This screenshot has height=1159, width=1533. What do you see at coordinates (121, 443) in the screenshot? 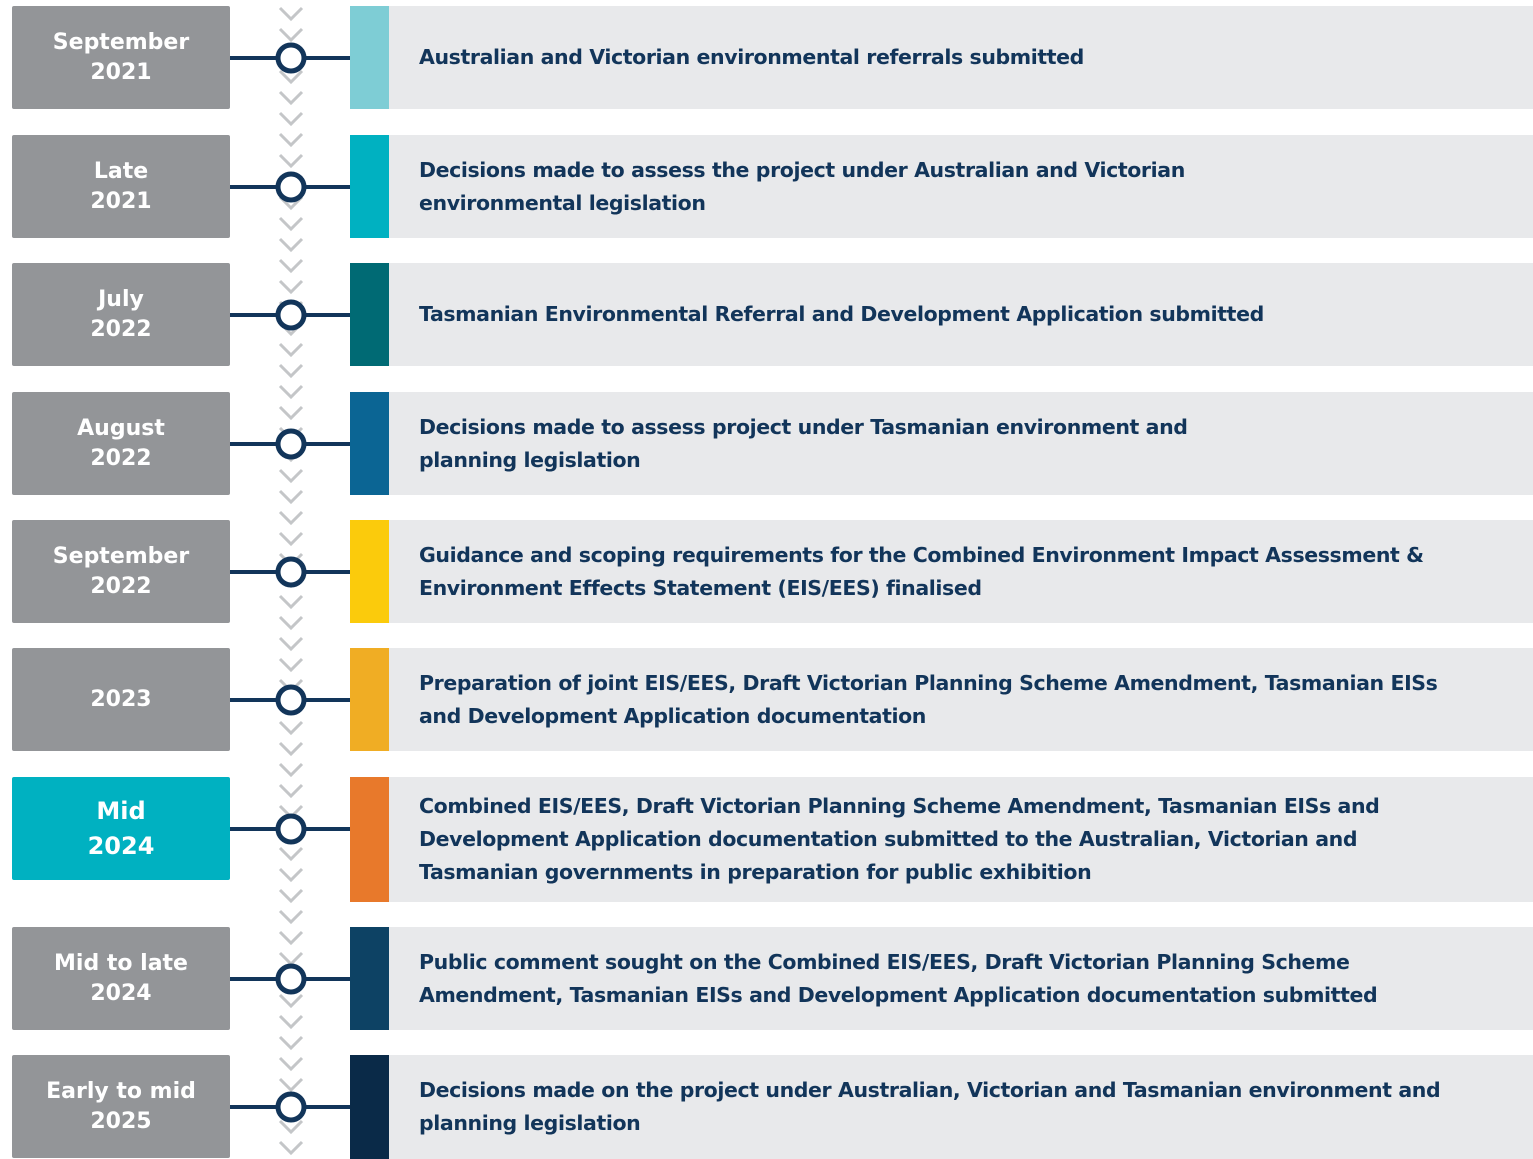
I see `date-label: August 2022` at bounding box center [121, 443].